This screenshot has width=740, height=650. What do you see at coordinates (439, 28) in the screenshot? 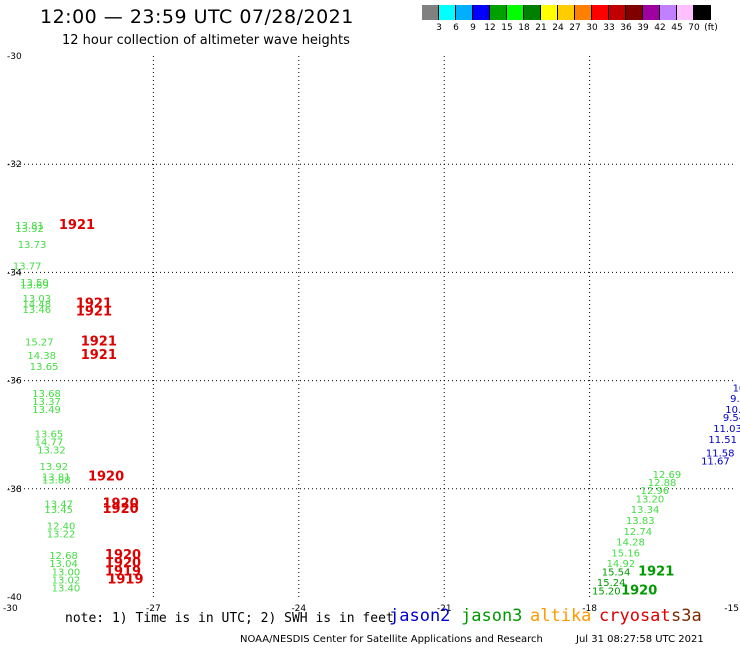
I see `colorbar-label: 3` at bounding box center [439, 28].